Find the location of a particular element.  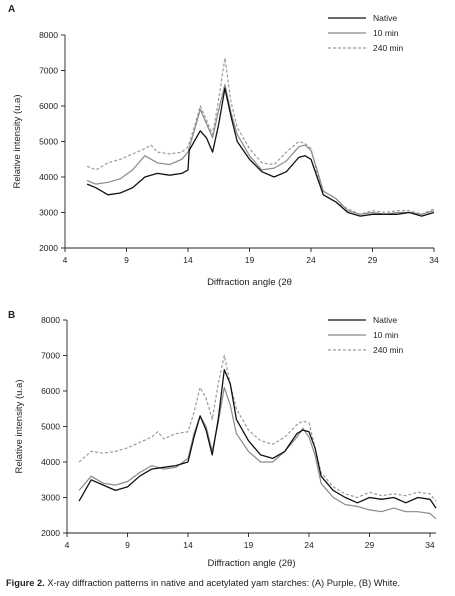

x-axis-title: Diffraction angle (2θ is located at coordinates (249, 282).